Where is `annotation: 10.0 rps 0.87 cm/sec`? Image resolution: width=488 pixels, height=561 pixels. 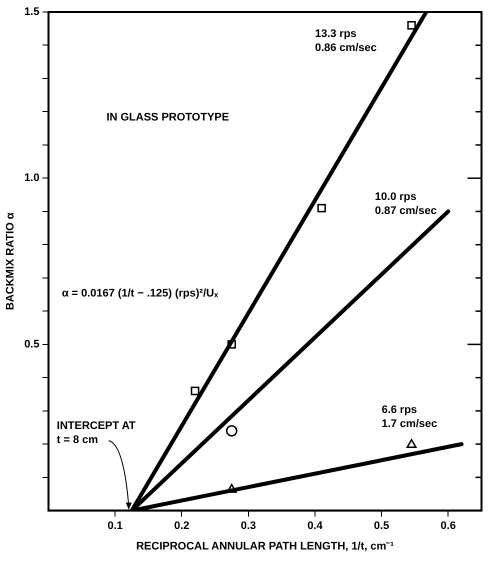 annotation: 10.0 rps 0.87 cm/sec is located at coordinates (405, 204).